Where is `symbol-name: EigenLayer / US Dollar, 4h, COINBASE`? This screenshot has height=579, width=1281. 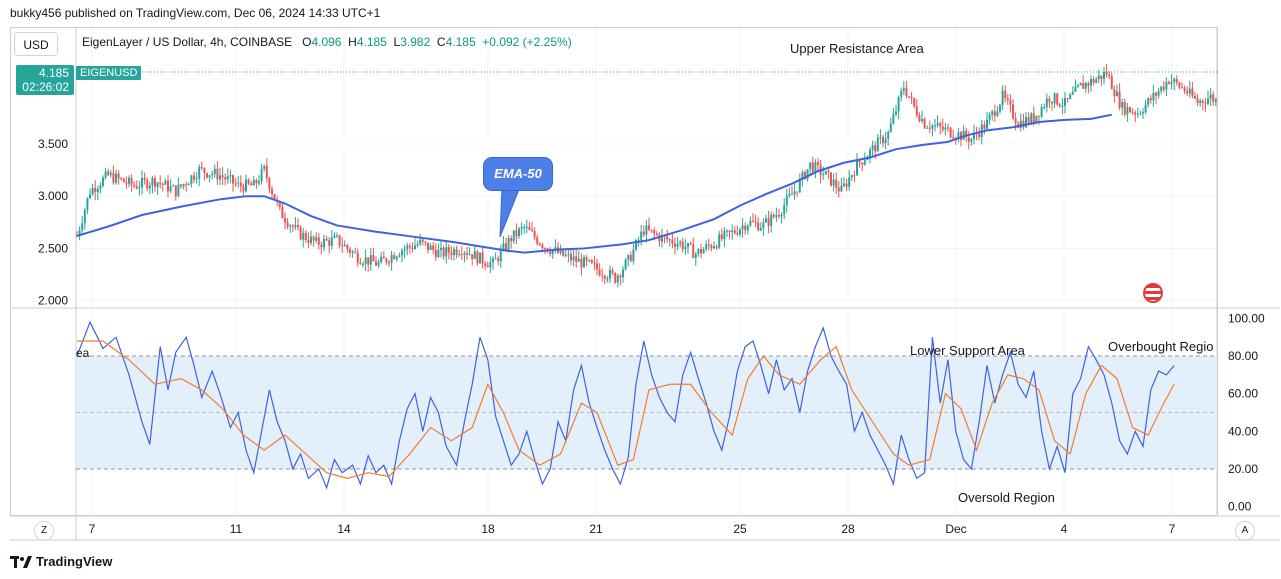 symbol-name: EigenLayer / US Dollar, 4h, COINBASE is located at coordinates (187, 42).